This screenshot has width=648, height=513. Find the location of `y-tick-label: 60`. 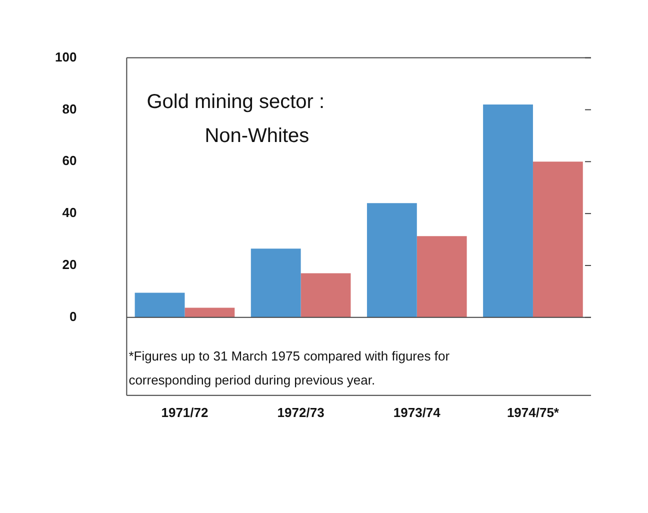

y-tick-label: 60 is located at coordinates (69, 160).